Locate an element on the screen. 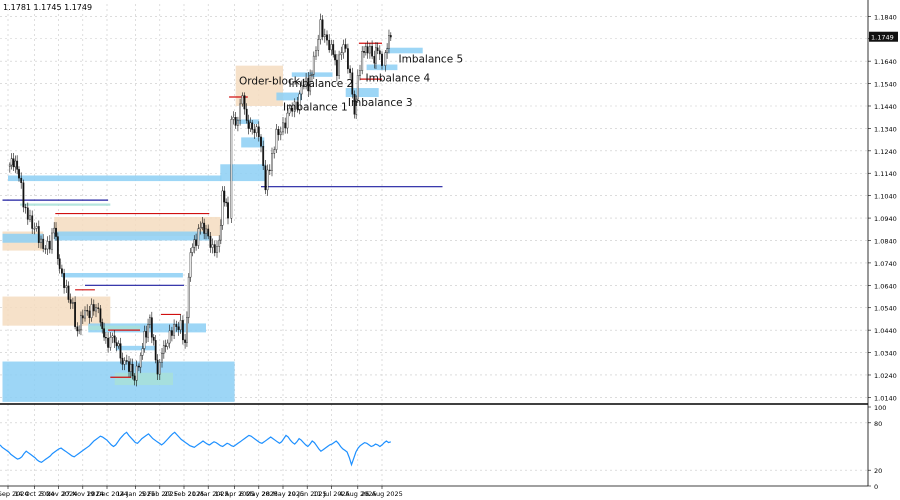  x-tick-label: 11 Jul 2025 is located at coordinates (331, 494).